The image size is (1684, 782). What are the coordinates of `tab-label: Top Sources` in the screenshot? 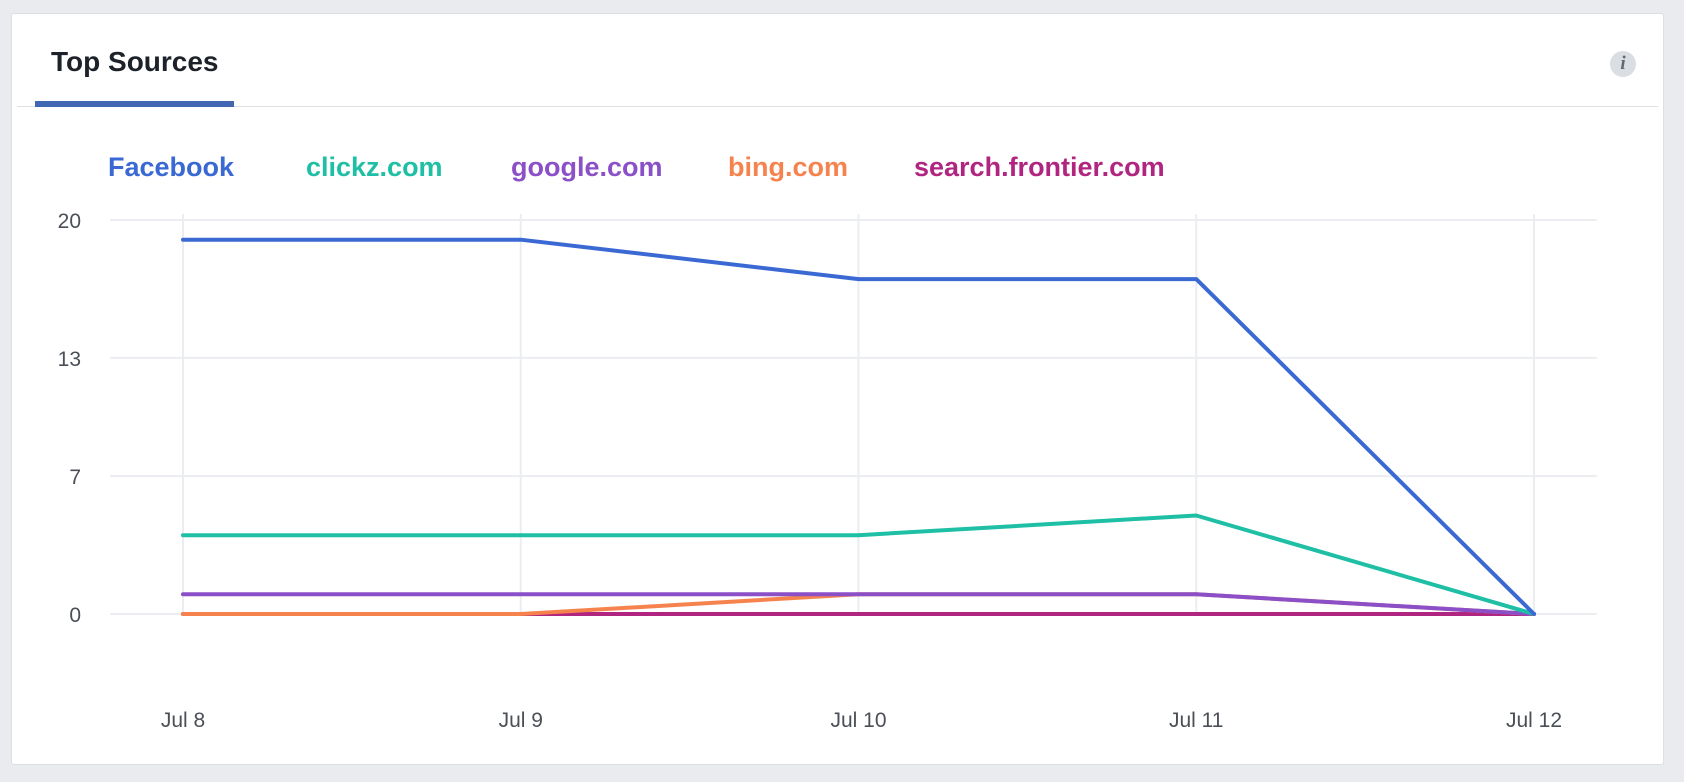 It's located at (135, 61).